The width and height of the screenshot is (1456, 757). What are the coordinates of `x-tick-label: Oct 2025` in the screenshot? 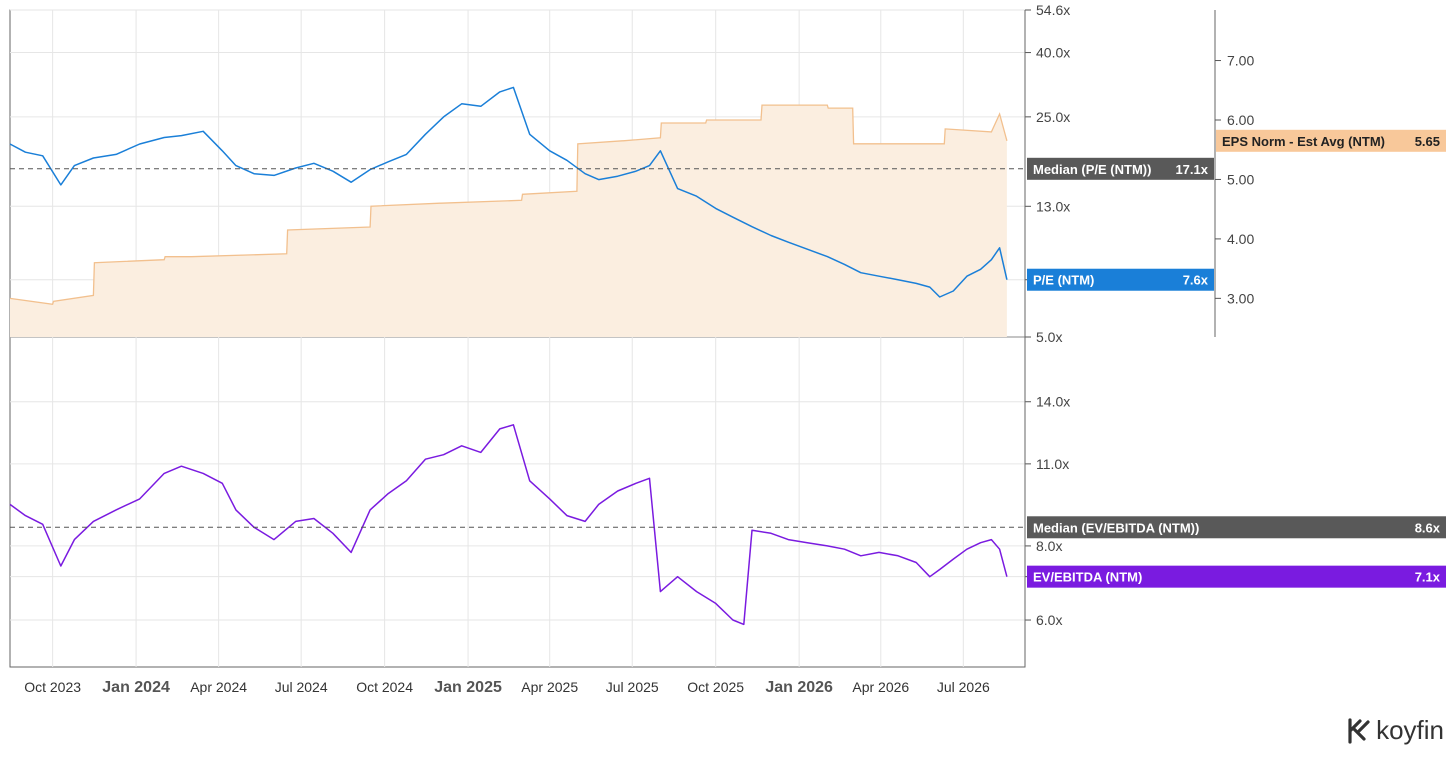 It's located at (715, 687).